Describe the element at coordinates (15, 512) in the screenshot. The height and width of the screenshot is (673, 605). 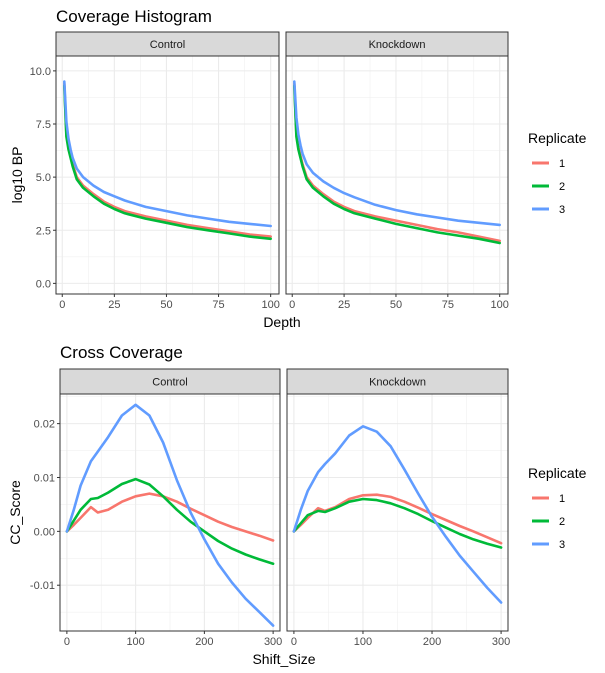
I see `y-axis-title: CC_Score` at that location.